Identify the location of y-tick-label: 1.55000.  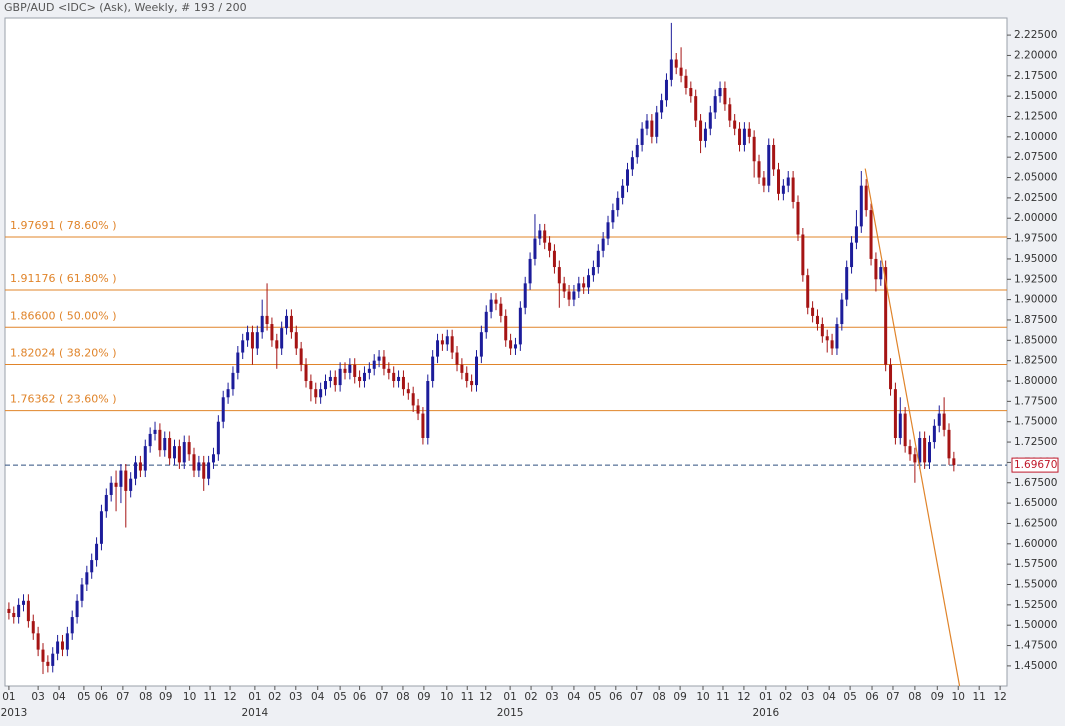
(1035, 585).